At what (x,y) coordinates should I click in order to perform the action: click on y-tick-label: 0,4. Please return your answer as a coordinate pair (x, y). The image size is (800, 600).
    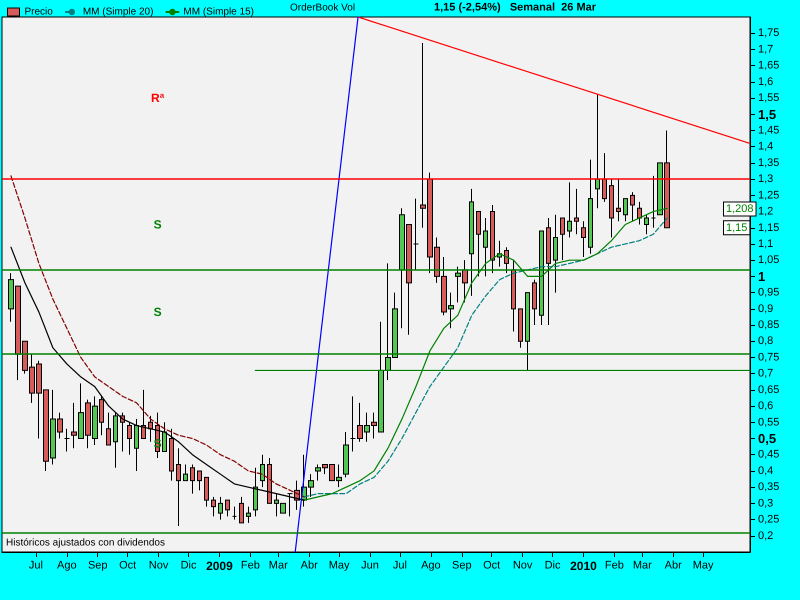
    Looking at the image, I should click on (766, 470).